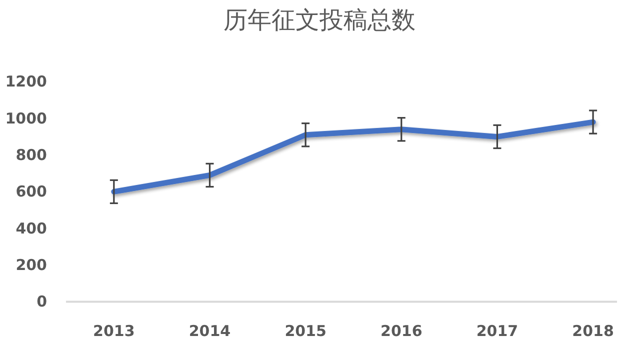  What do you see at coordinates (41, 301) in the screenshot?
I see `y-tick-label: 0` at bounding box center [41, 301].